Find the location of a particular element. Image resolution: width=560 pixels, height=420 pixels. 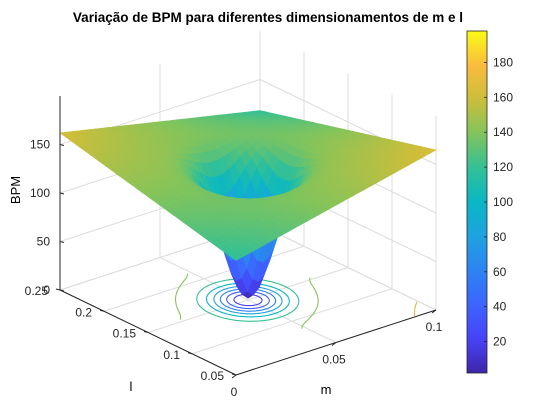

y-tick-label: 0.15 is located at coordinates (125, 334).